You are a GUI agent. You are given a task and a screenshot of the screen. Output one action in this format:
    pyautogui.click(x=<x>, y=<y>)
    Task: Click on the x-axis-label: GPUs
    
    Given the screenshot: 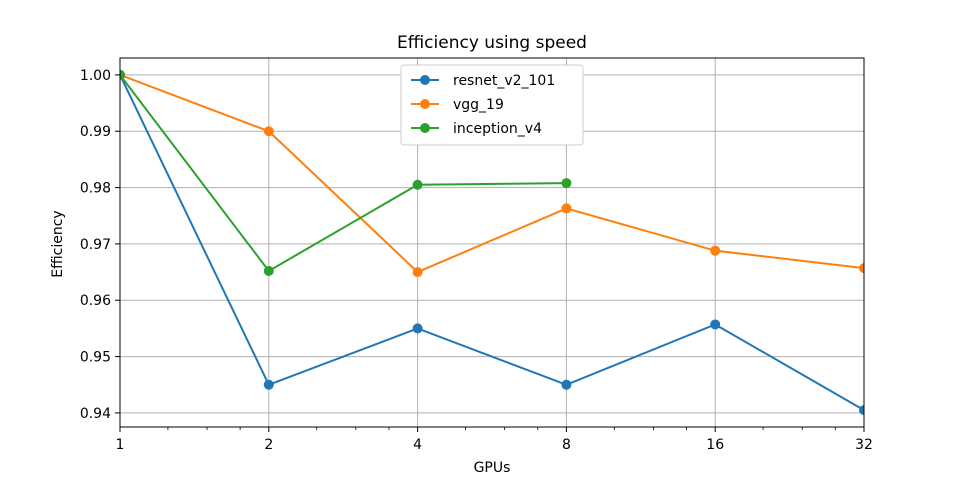 What is the action you would take?
    pyautogui.click(x=492, y=468)
    